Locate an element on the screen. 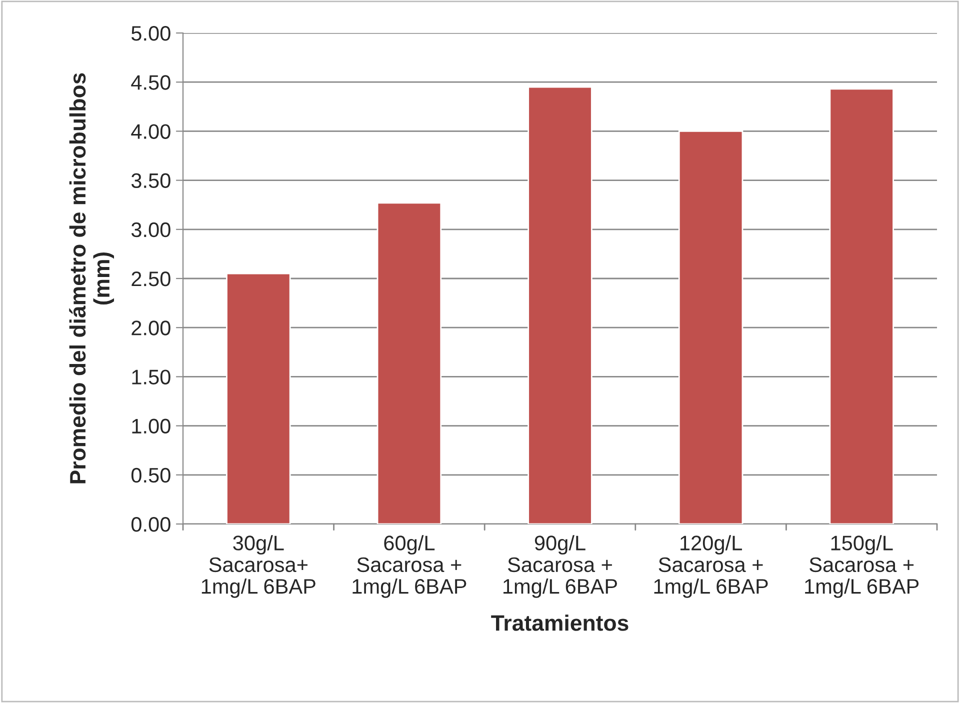 This screenshot has height=703, width=960. y-tick-label: 1.00 is located at coordinates (151, 426).